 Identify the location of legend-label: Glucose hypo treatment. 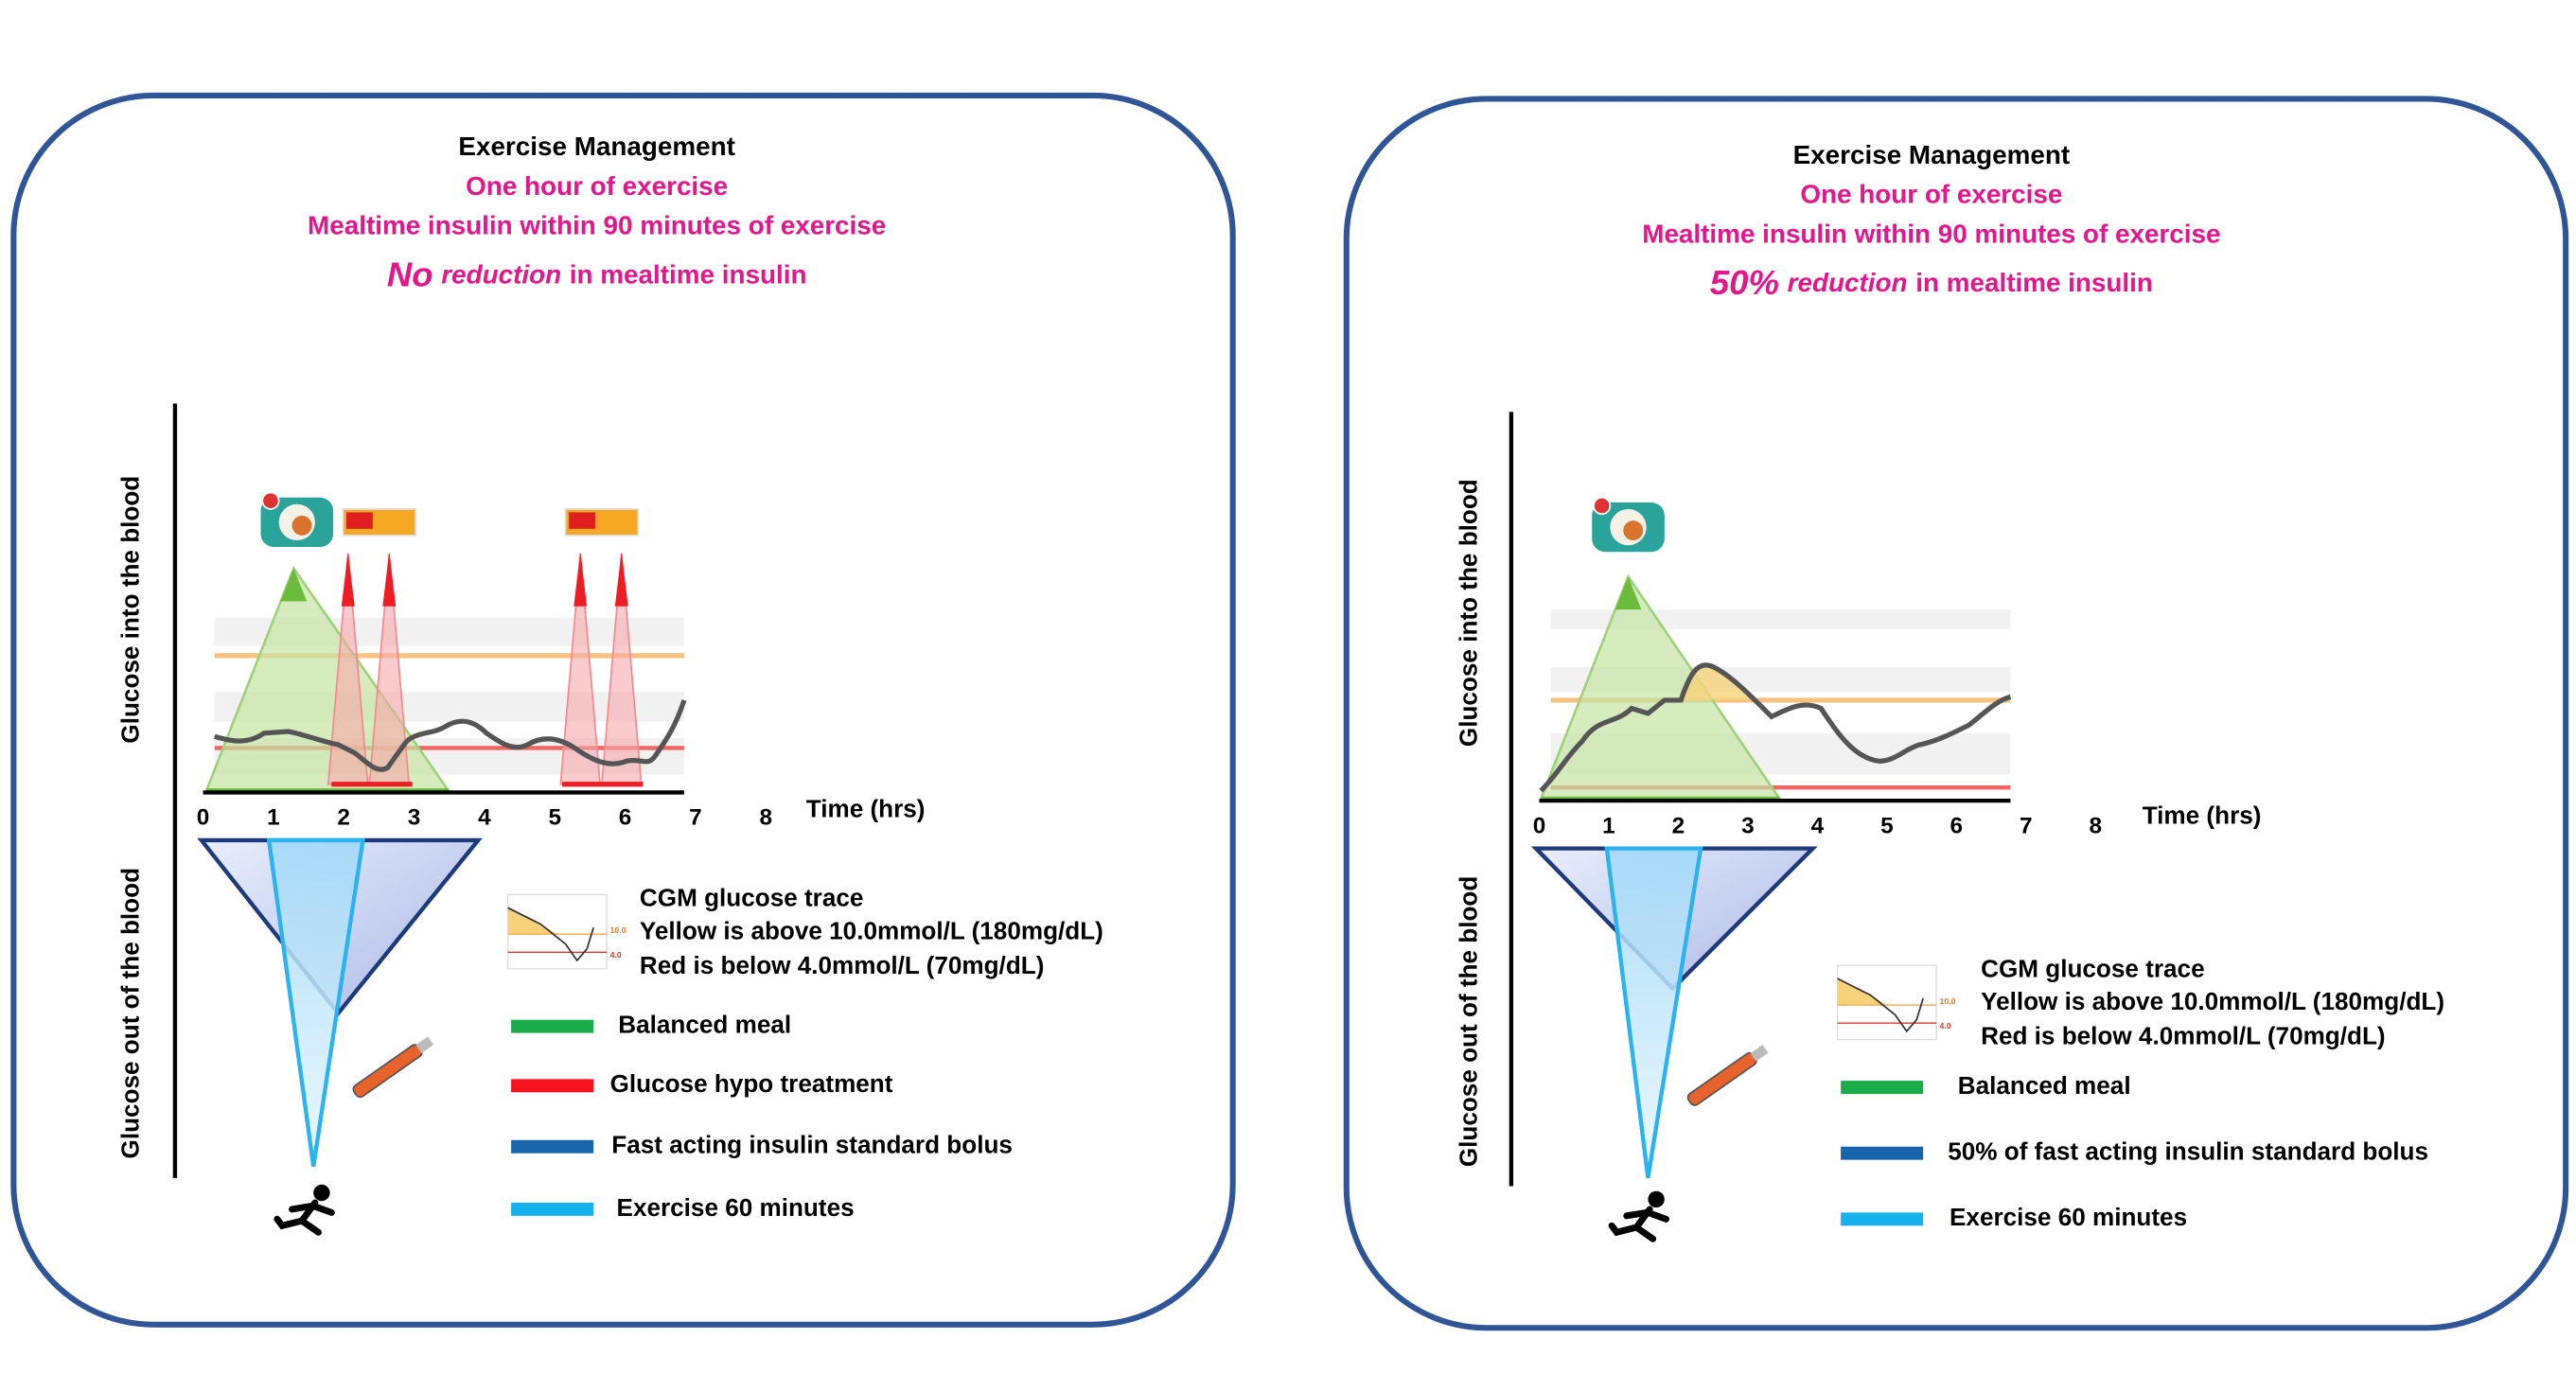
(751, 1083).